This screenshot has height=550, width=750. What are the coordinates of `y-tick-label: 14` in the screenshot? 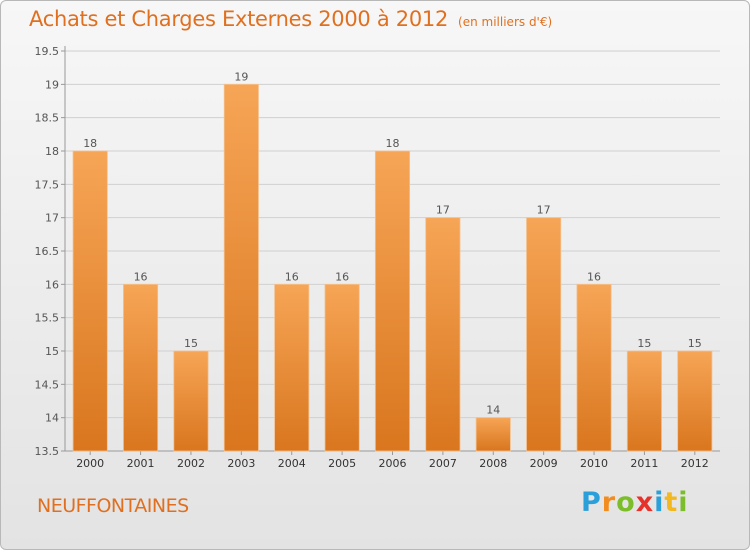 It's located at (52, 418).